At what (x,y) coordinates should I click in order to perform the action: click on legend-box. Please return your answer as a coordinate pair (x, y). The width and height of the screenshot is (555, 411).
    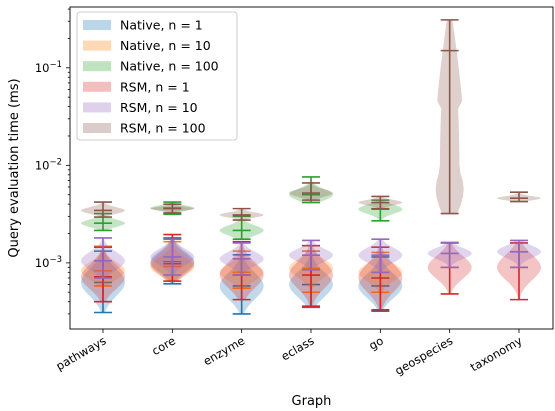
    Looking at the image, I should click on (157, 76).